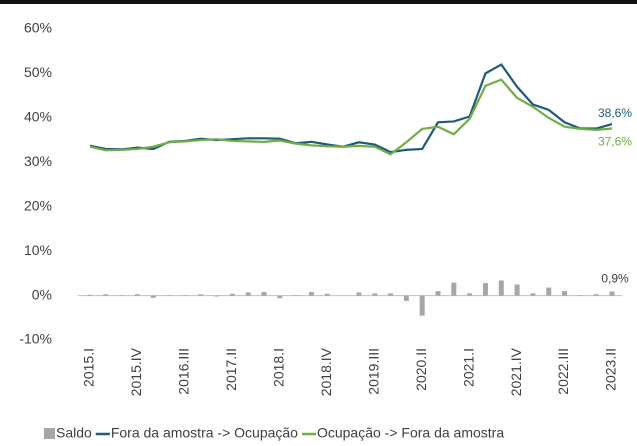  I want to click on y-tick-label: 30%, so click(38, 161).